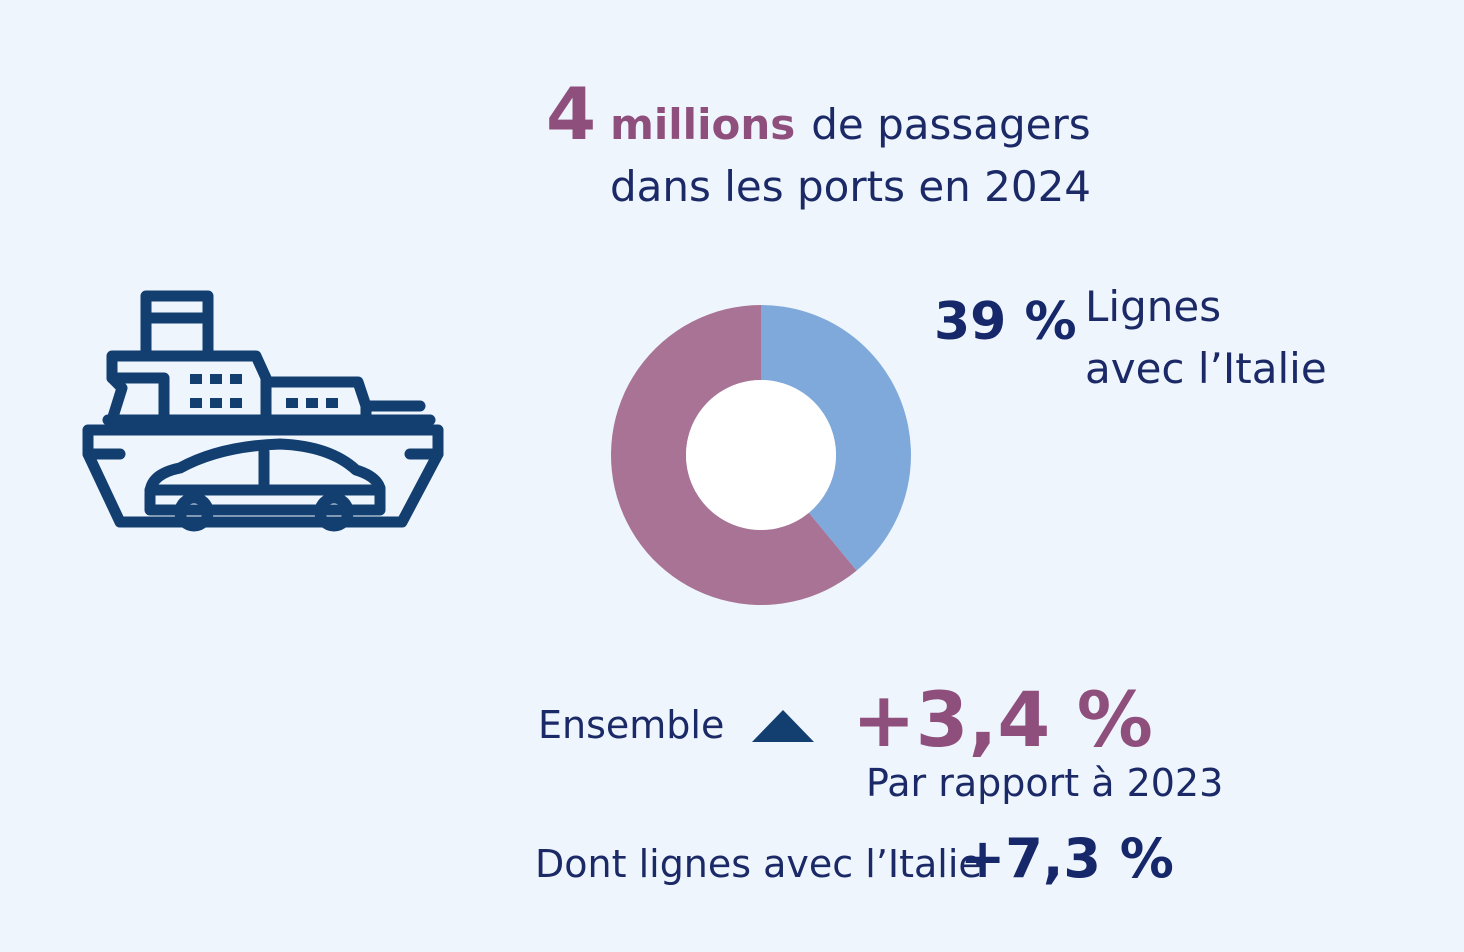  I want to click on italy-growth-value: +7,3 %, so click(1067, 858).